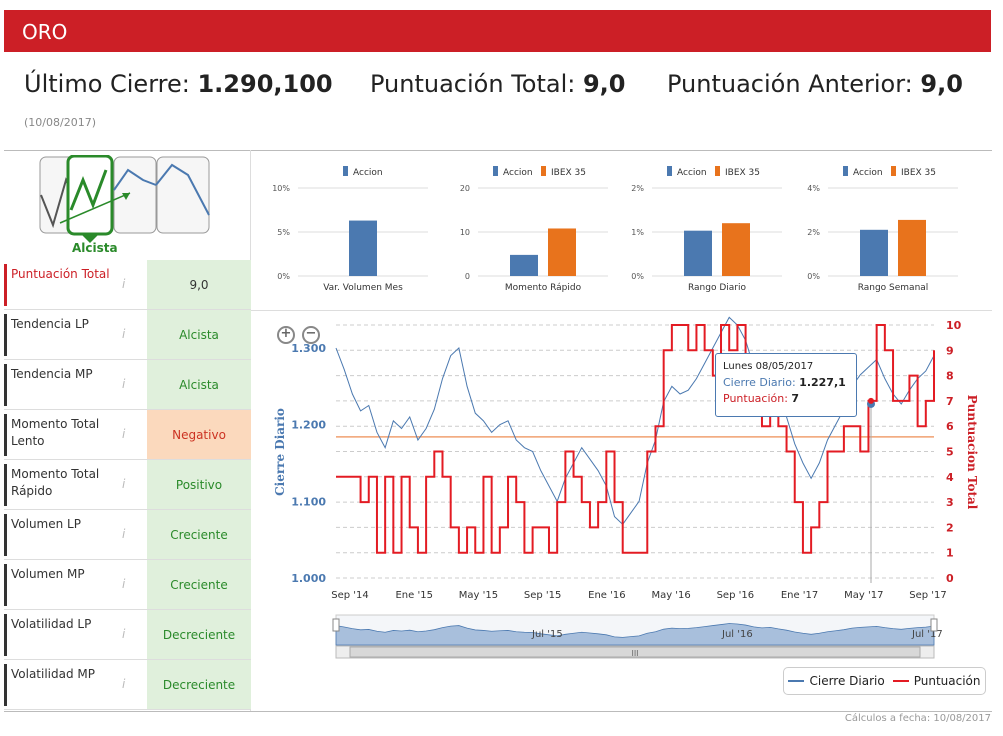  I want to click on summary-date: (10/08/2017), so click(60, 122).